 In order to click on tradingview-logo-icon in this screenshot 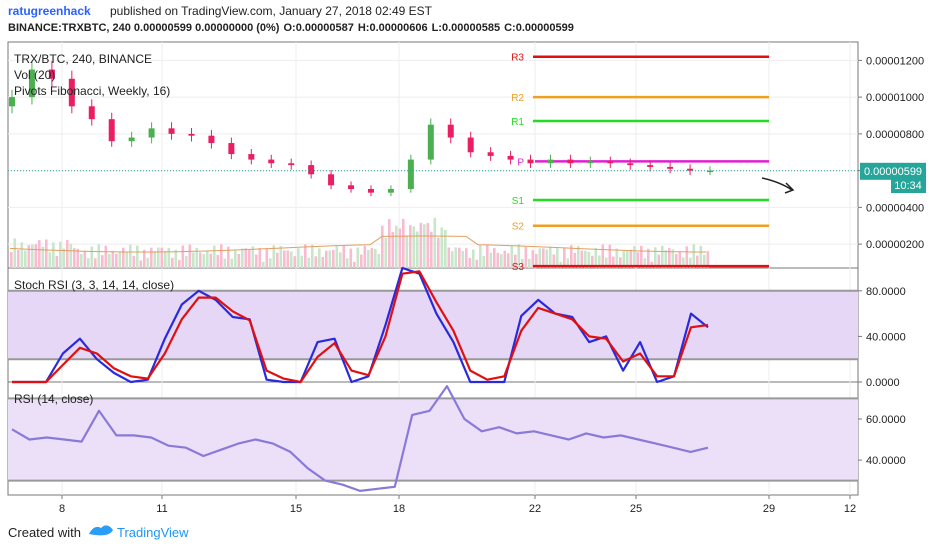, I will do `click(101, 530)`.